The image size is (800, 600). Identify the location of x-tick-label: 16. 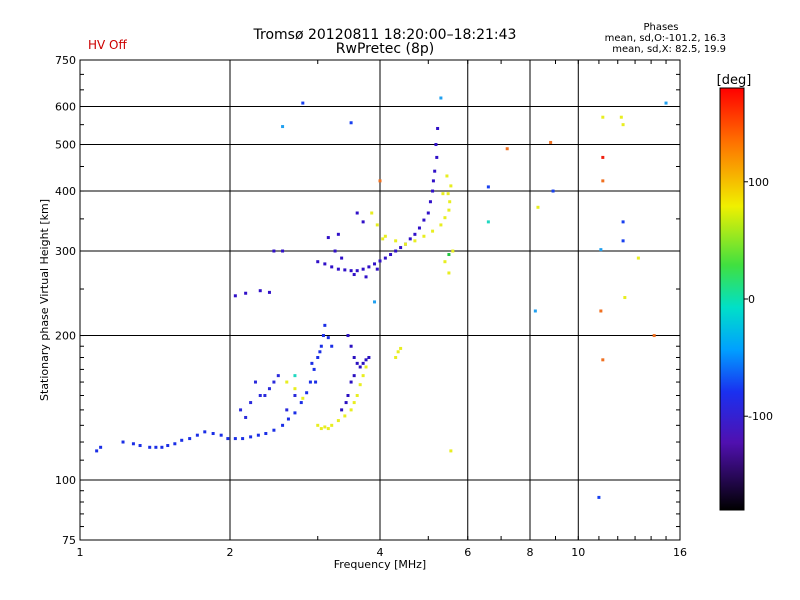
(680, 552).